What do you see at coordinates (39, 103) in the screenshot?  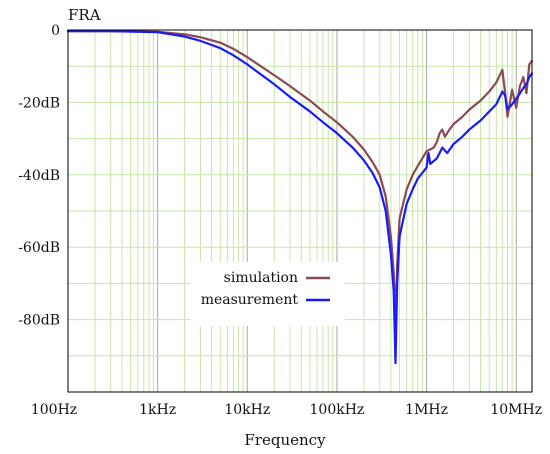 I see `y-tick-label: -20dB` at bounding box center [39, 103].